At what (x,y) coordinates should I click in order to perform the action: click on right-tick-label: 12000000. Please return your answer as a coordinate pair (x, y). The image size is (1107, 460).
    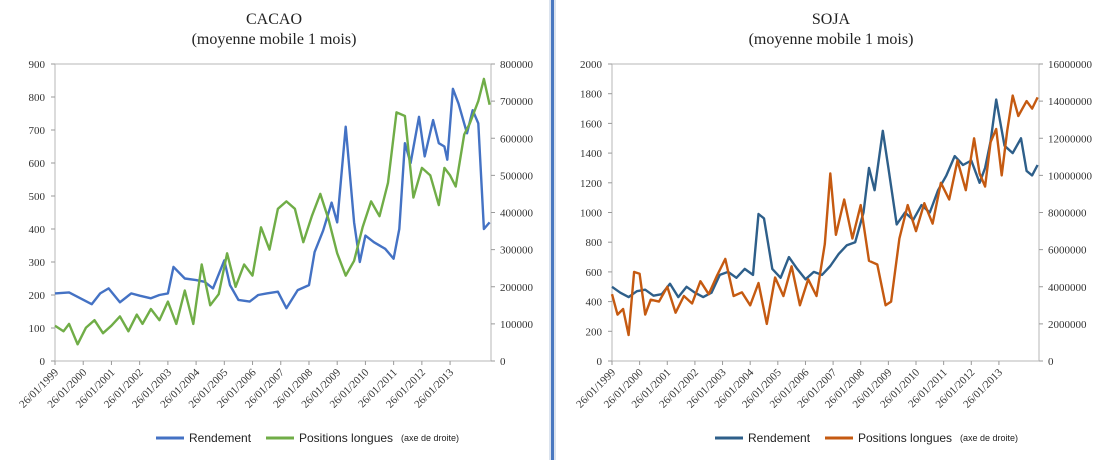
    Looking at the image, I should click on (1070, 139).